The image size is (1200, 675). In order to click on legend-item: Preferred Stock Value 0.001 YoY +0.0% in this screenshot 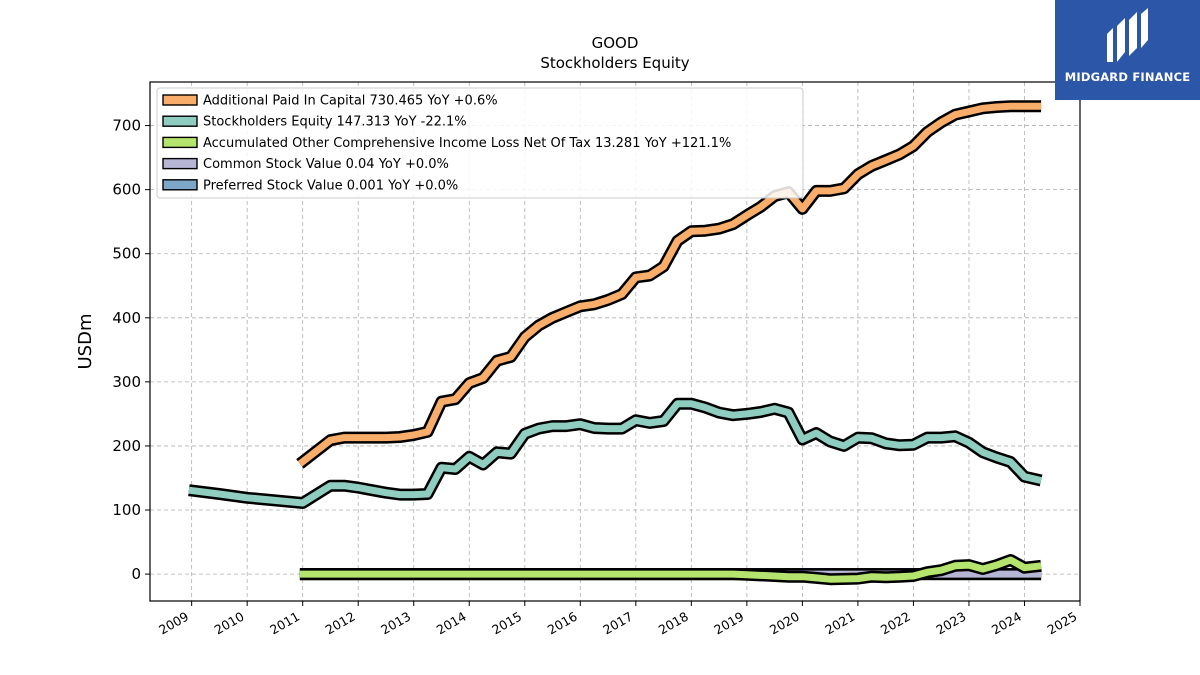, I will do `click(310, 185)`.